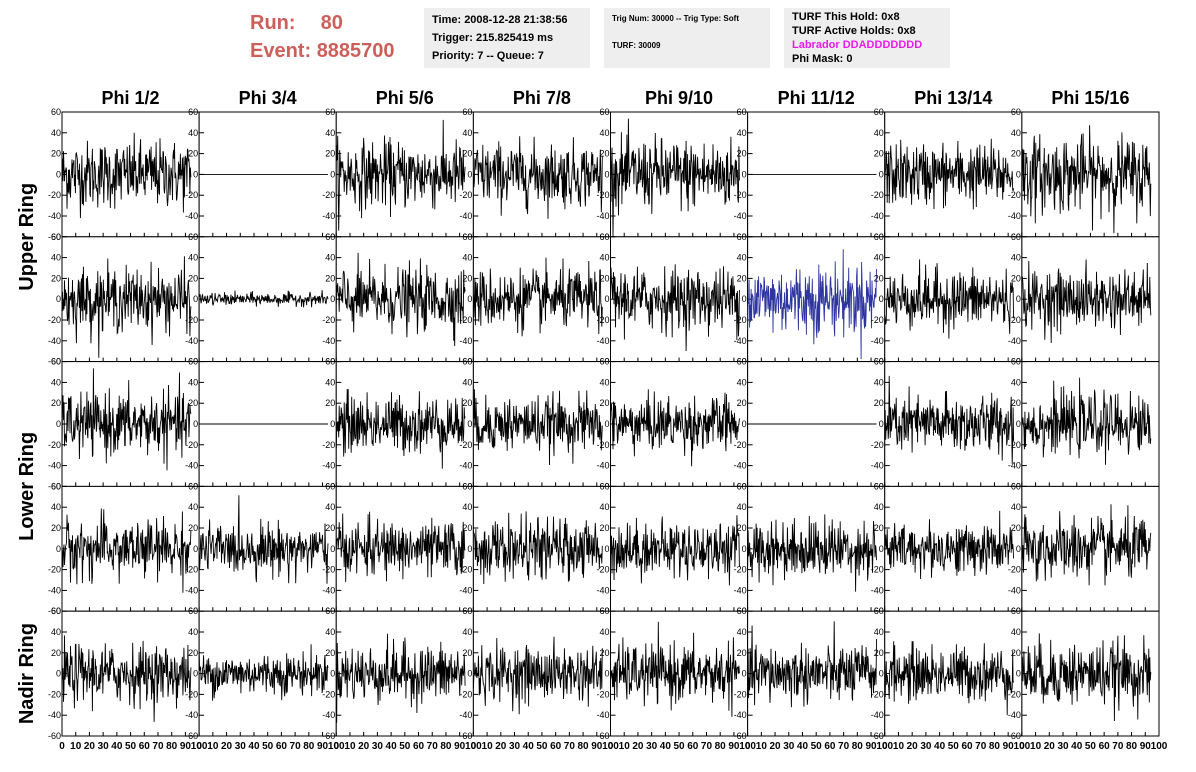 The image size is (1196, 772). I want to click on x-tick-label-c4: 10, so click(488, 746).